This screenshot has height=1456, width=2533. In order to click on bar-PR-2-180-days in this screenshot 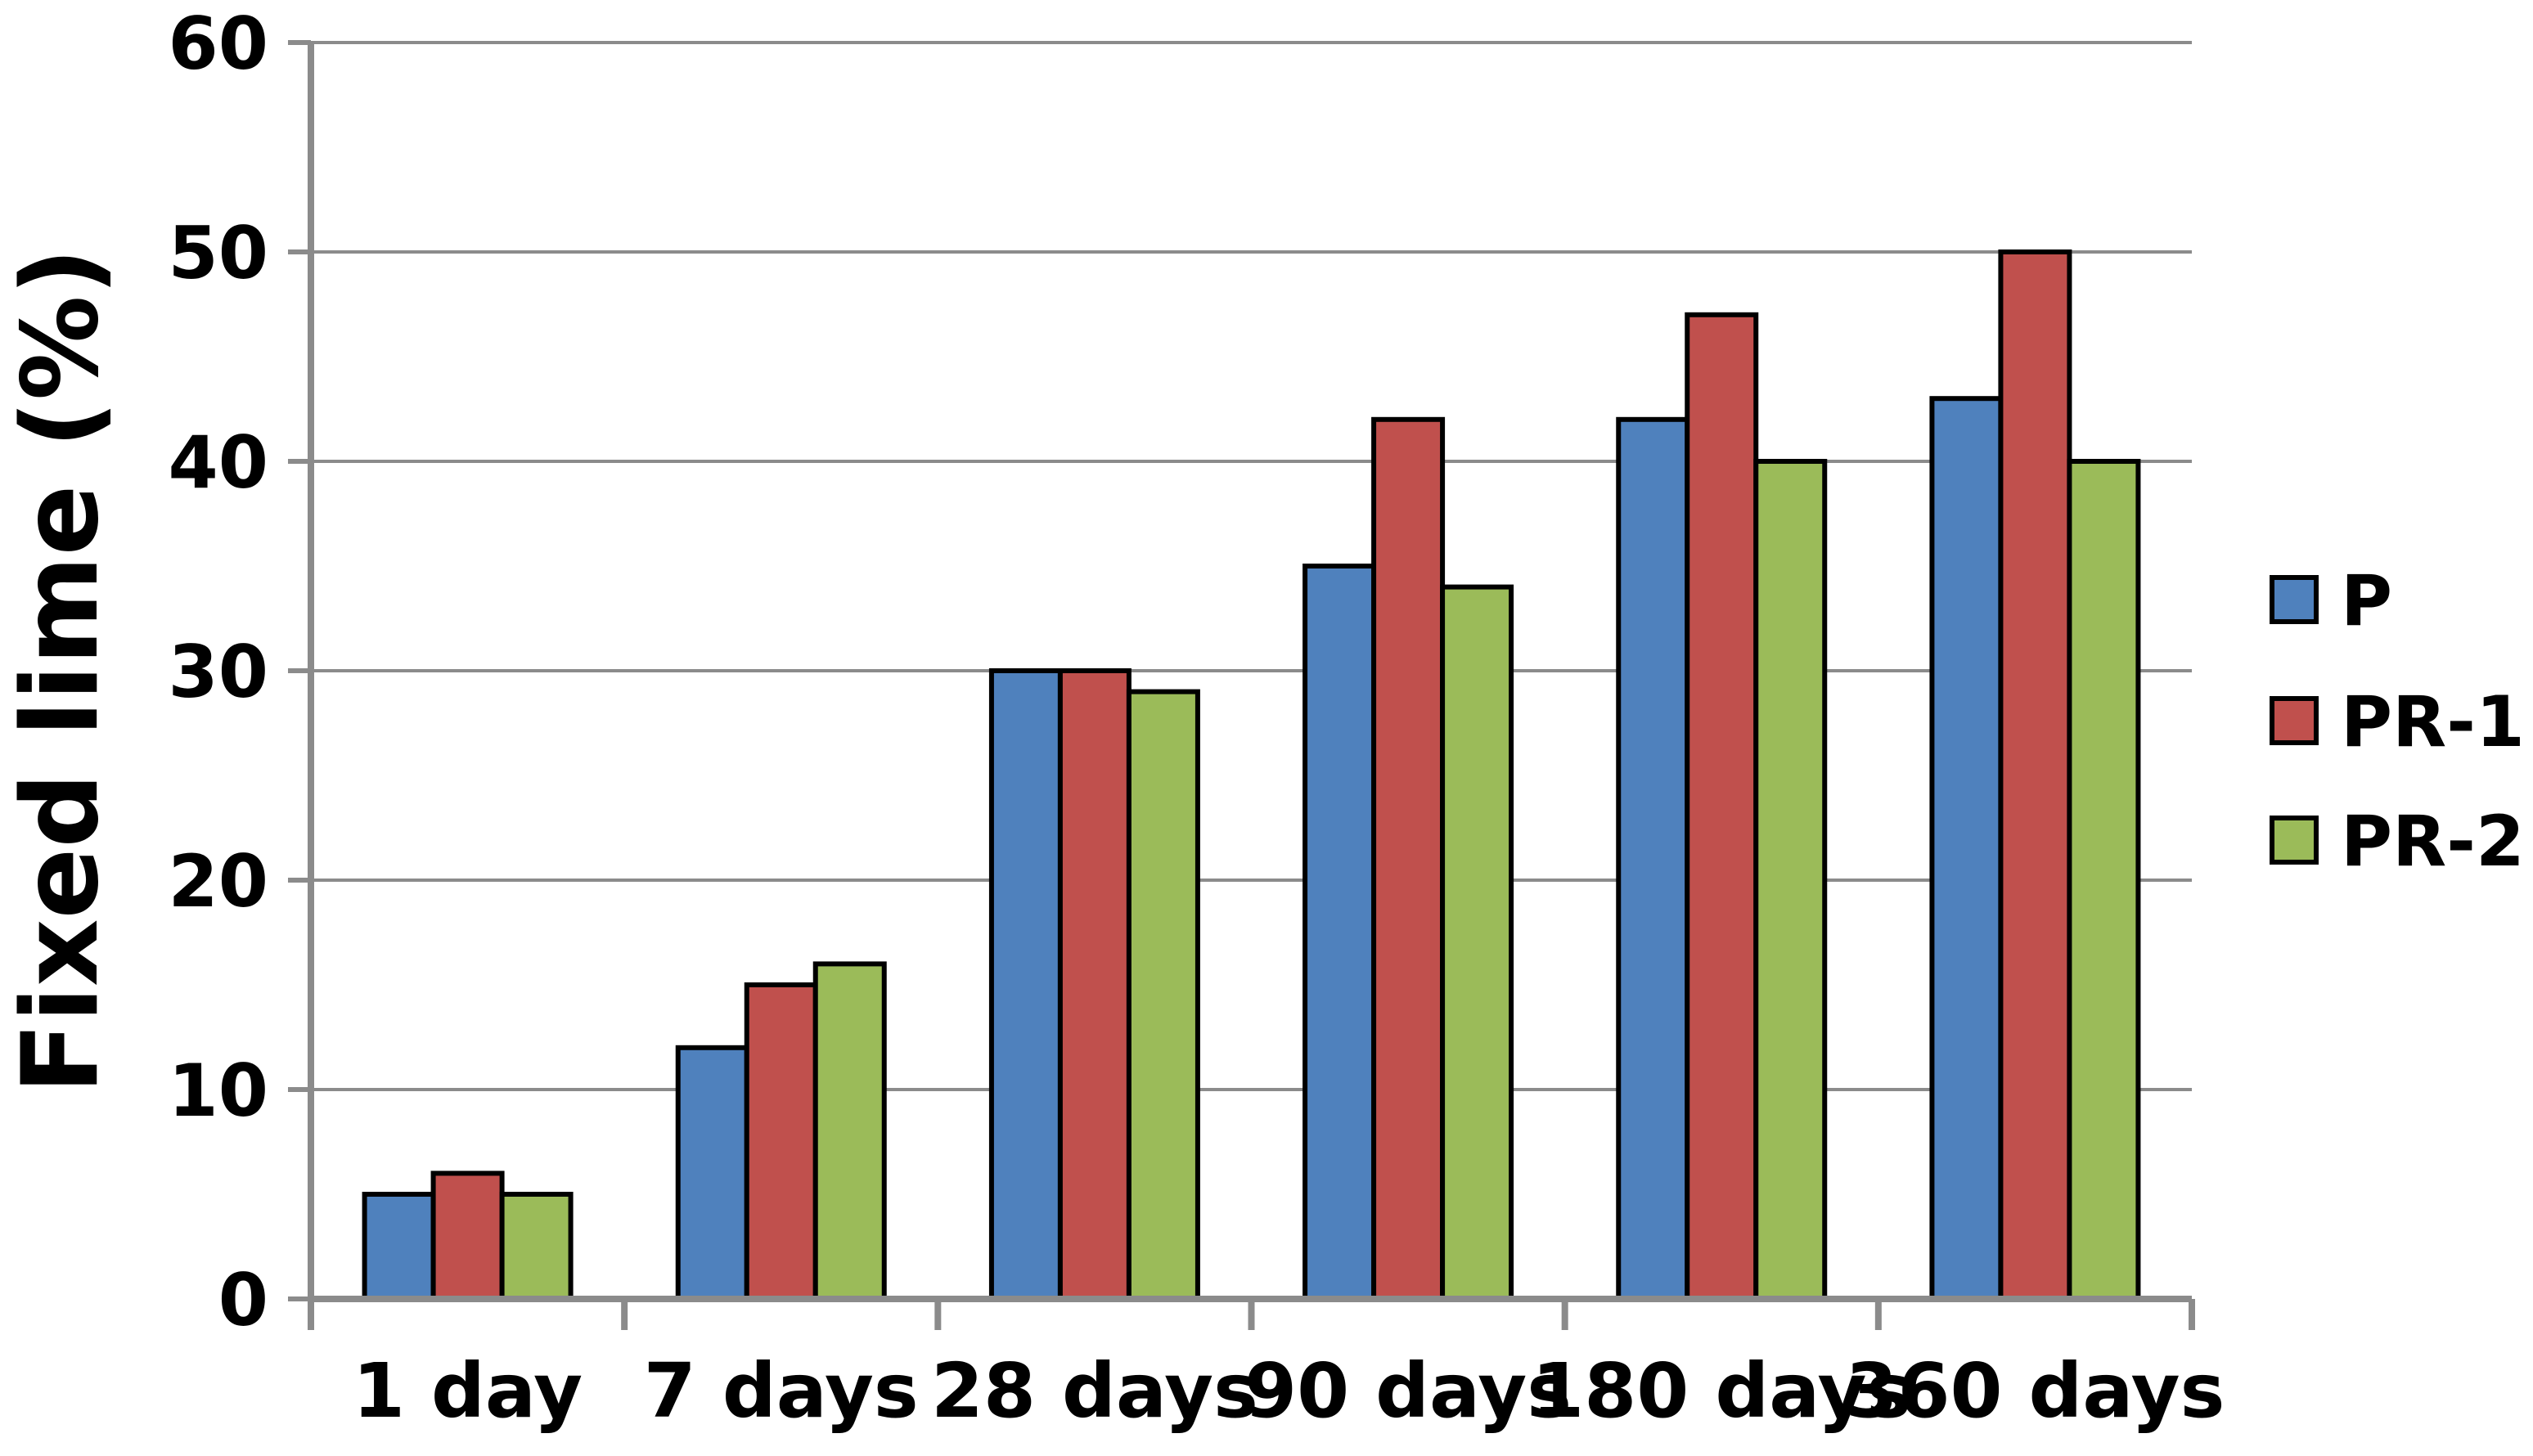, I will do `click(1790, 880)`.